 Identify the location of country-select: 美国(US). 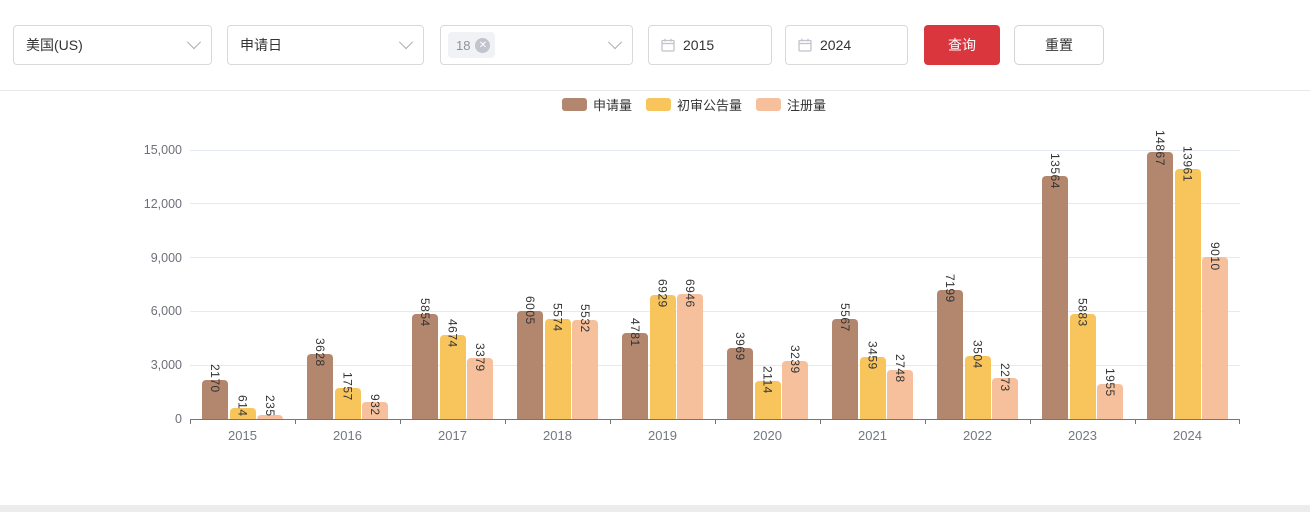
(112, 45).